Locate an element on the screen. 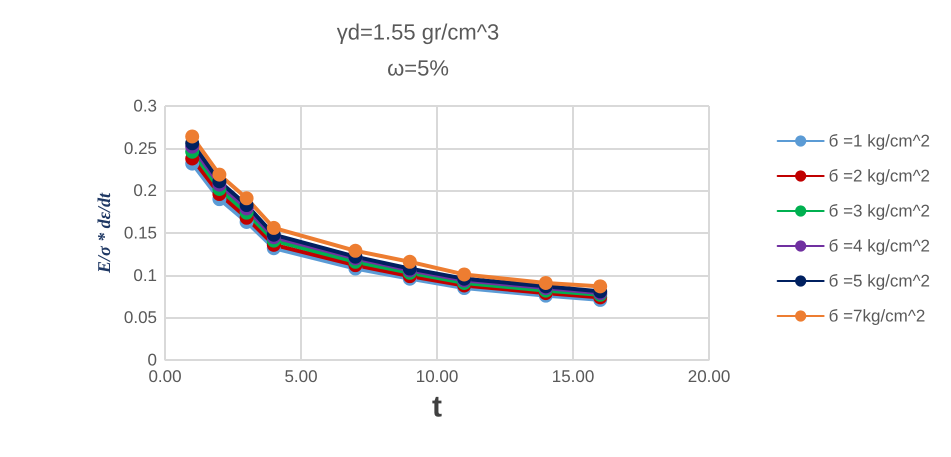  legend-label: б =5 kg/cm^2 is located at coordinates (879, 281).